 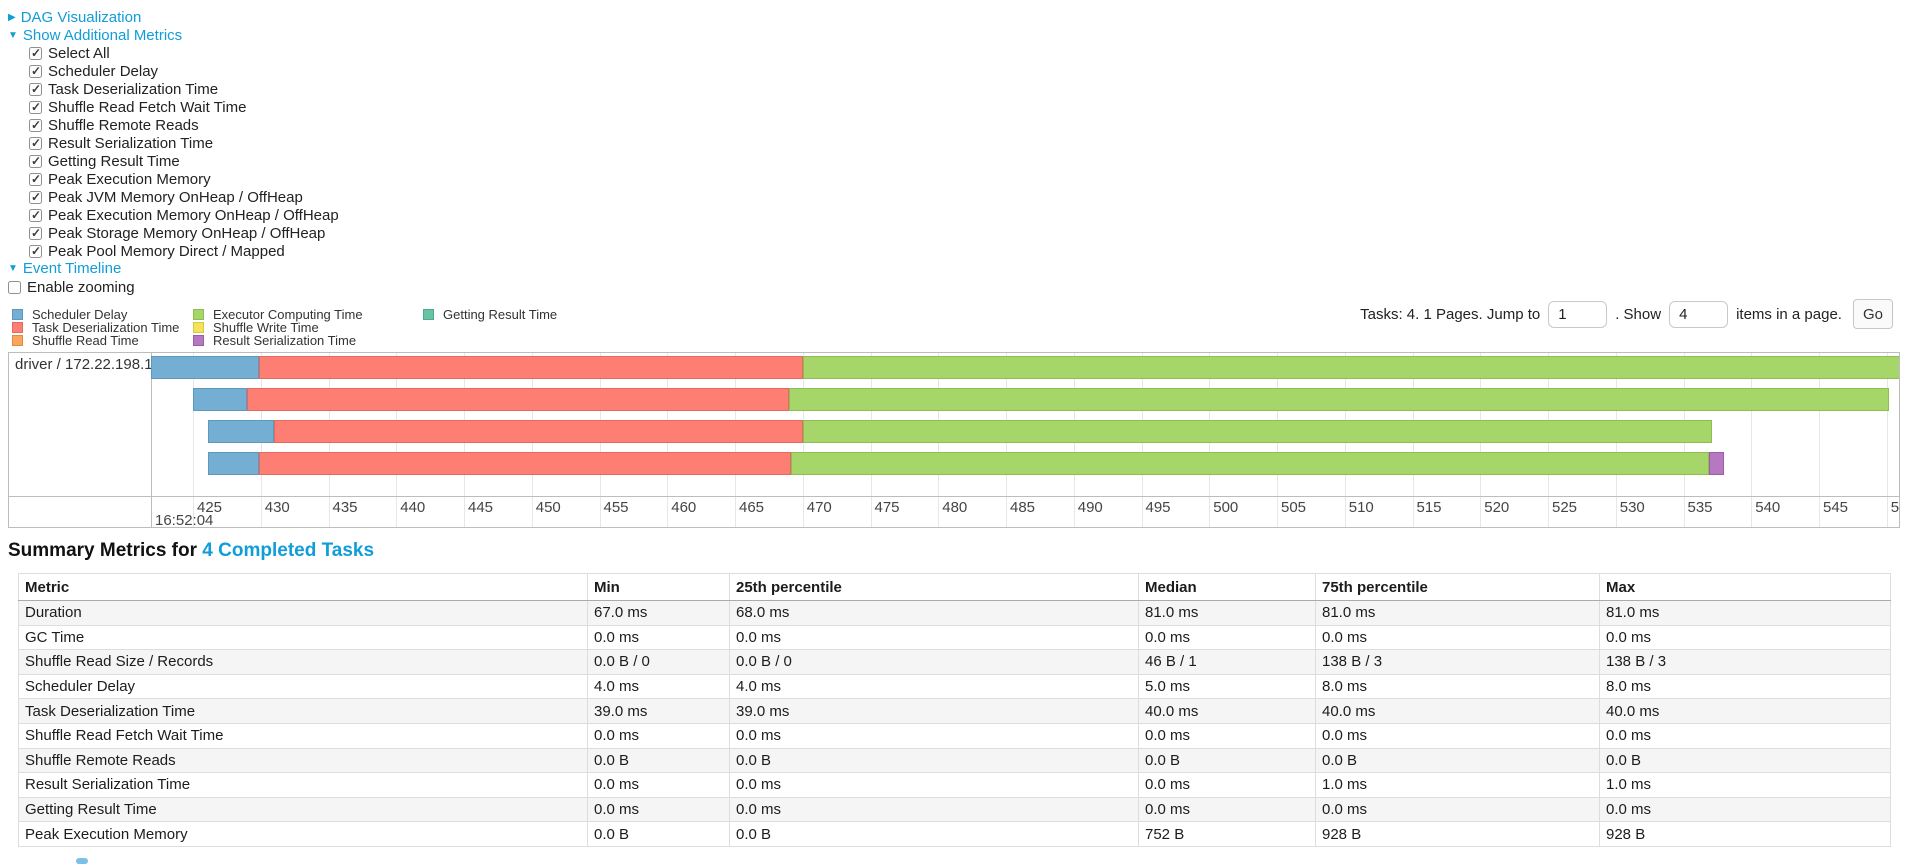 I want to click on metric-checkbox-row: Peak JVM Memory OnHeap / OffHeap, so click(x=184, y=197).